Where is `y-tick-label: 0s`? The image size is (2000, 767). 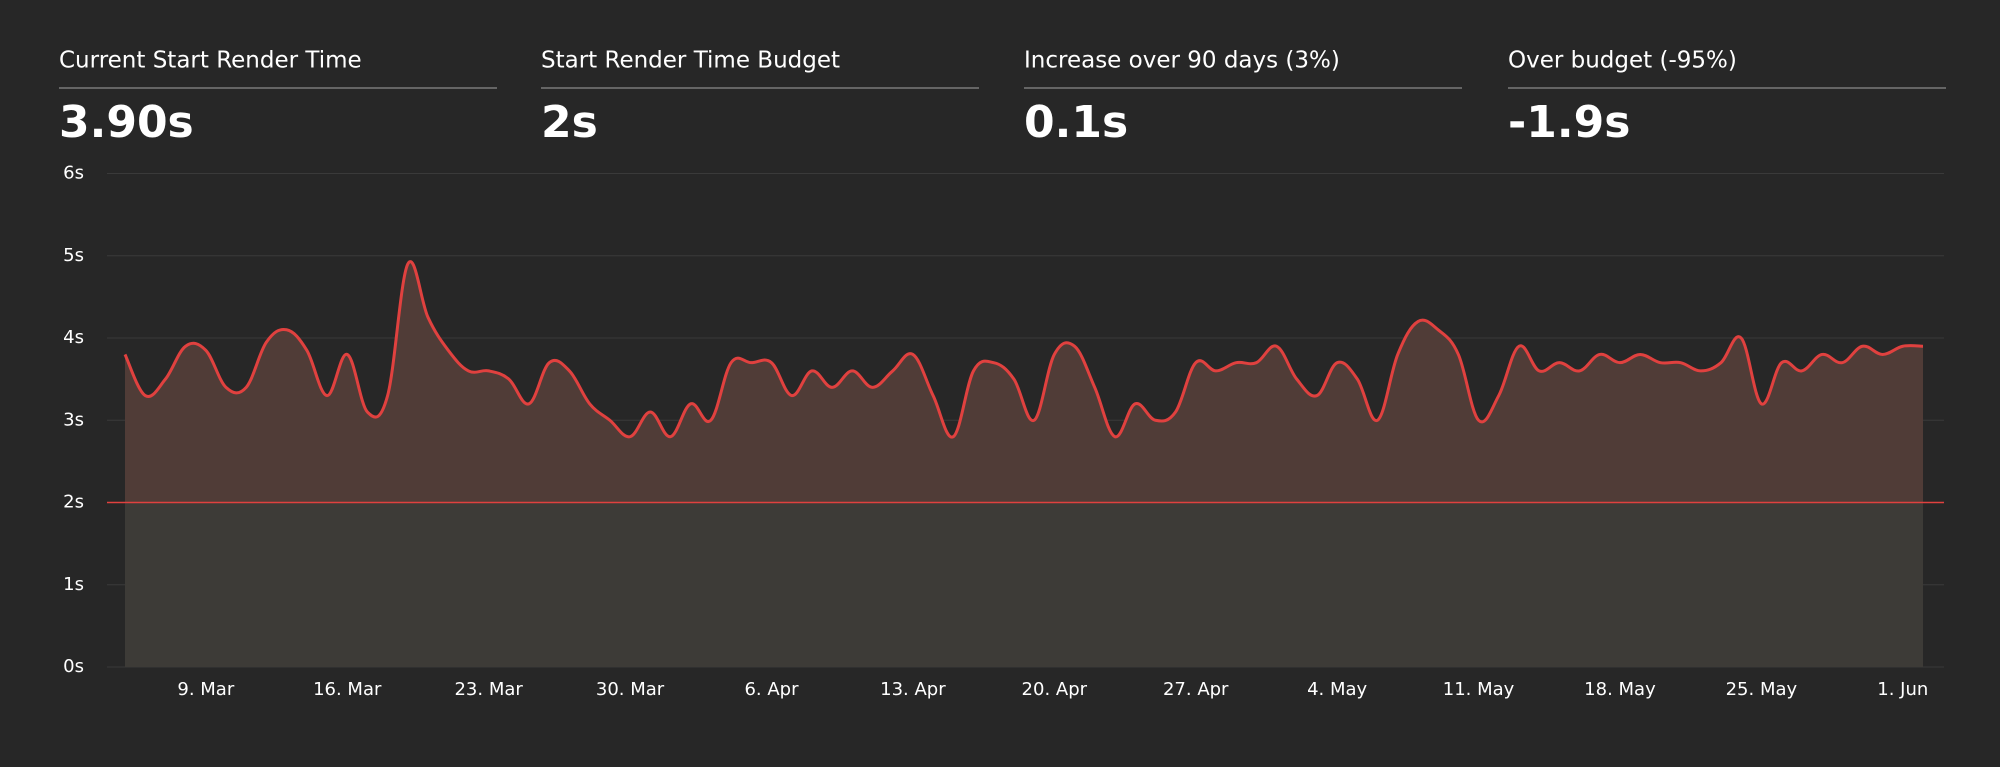 y-tick-label: 0s is located at coordinates (73, 666).